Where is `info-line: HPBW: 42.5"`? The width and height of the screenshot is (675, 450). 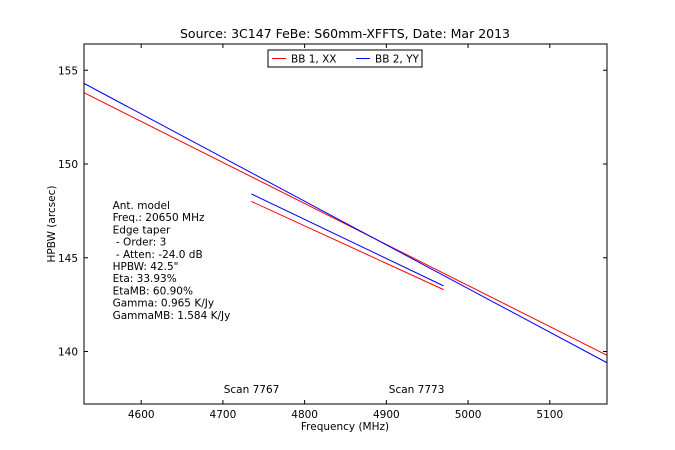
info-line: HPBW: 42.5" is located at coordinates (146, 267).